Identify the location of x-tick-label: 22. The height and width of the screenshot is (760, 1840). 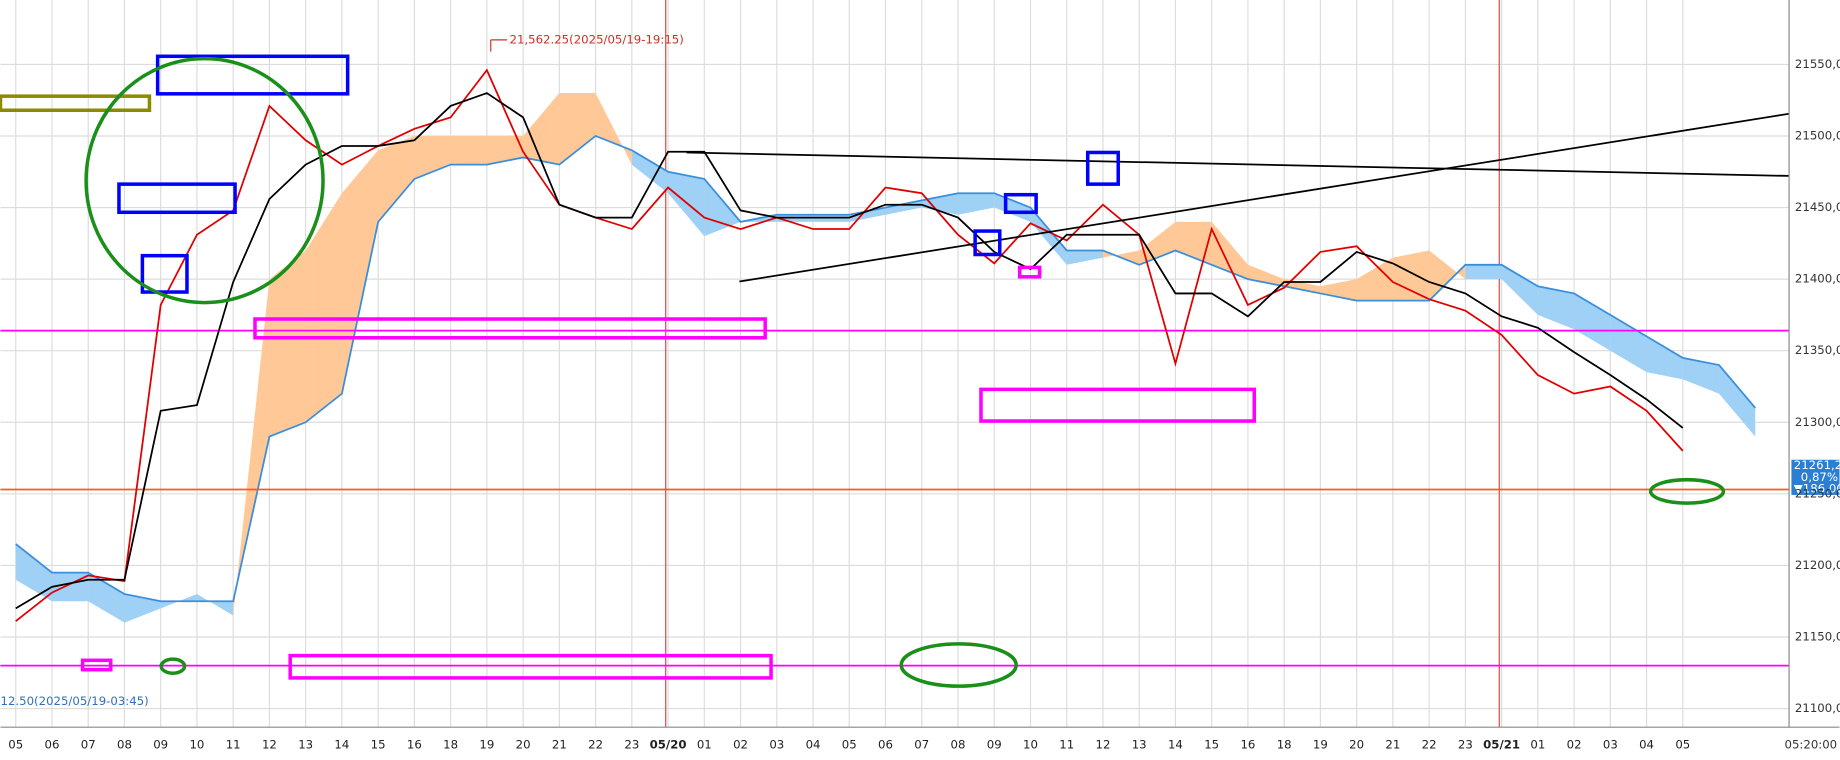
(595, 744).